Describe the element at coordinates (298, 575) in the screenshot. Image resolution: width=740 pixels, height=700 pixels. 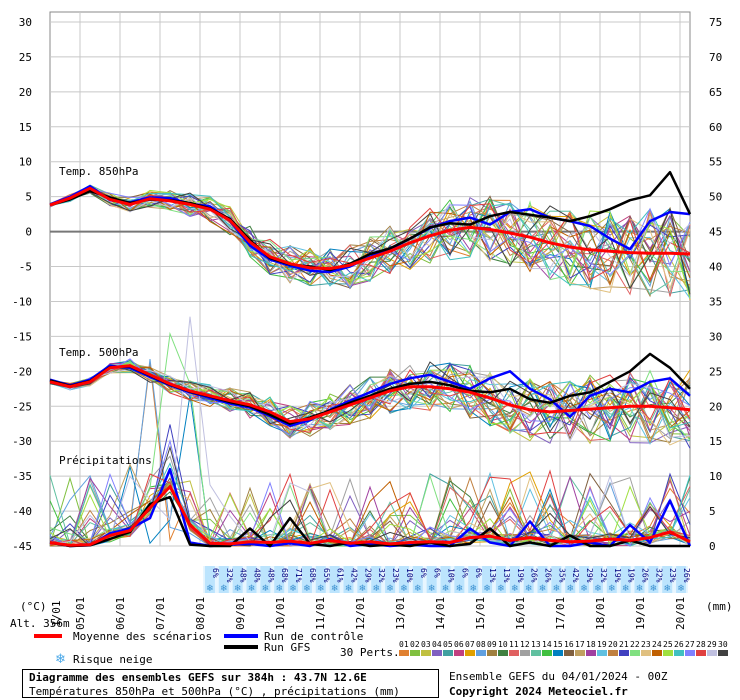
I see `snow-percent-label: 71%` at that location.